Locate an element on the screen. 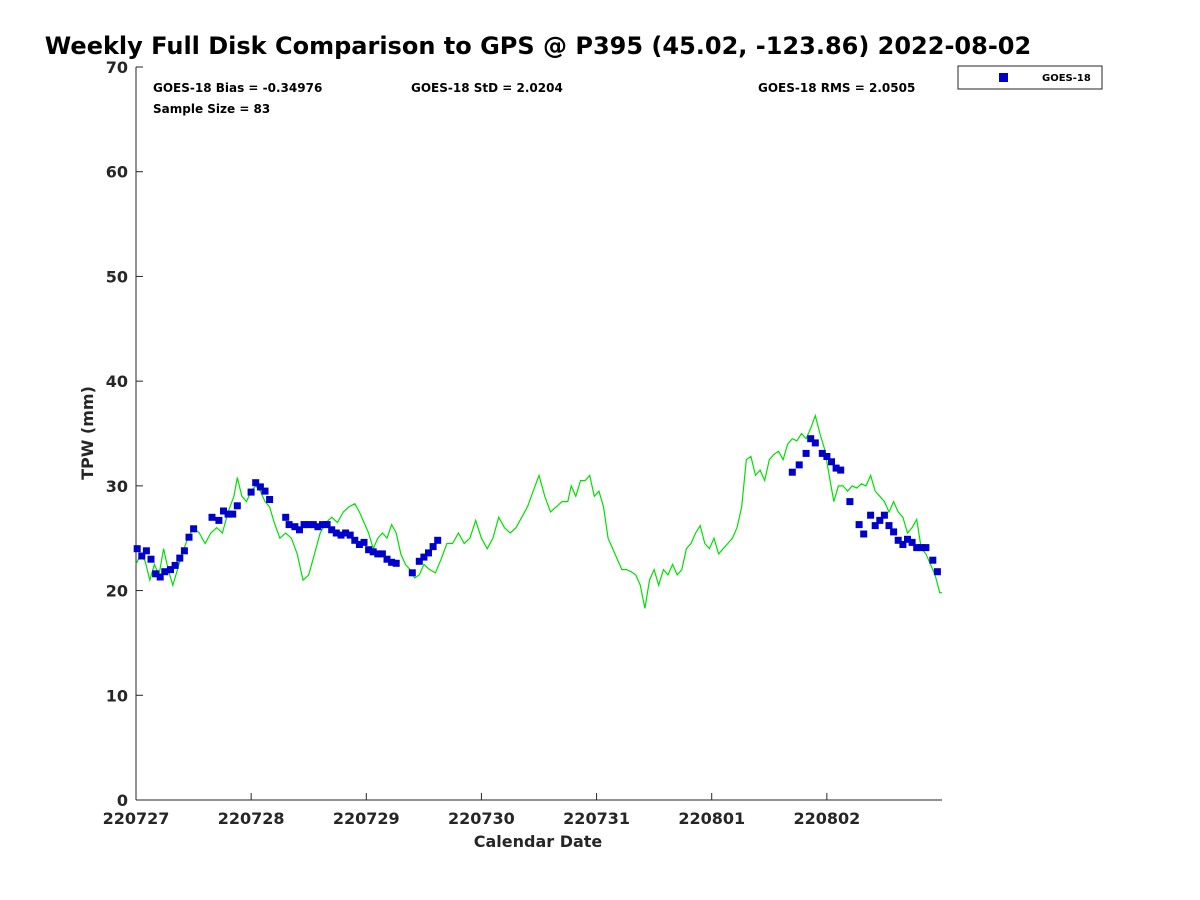 The width and height of the screenshot is (1200, 900). gps-line is located at coordinates (538, 511).